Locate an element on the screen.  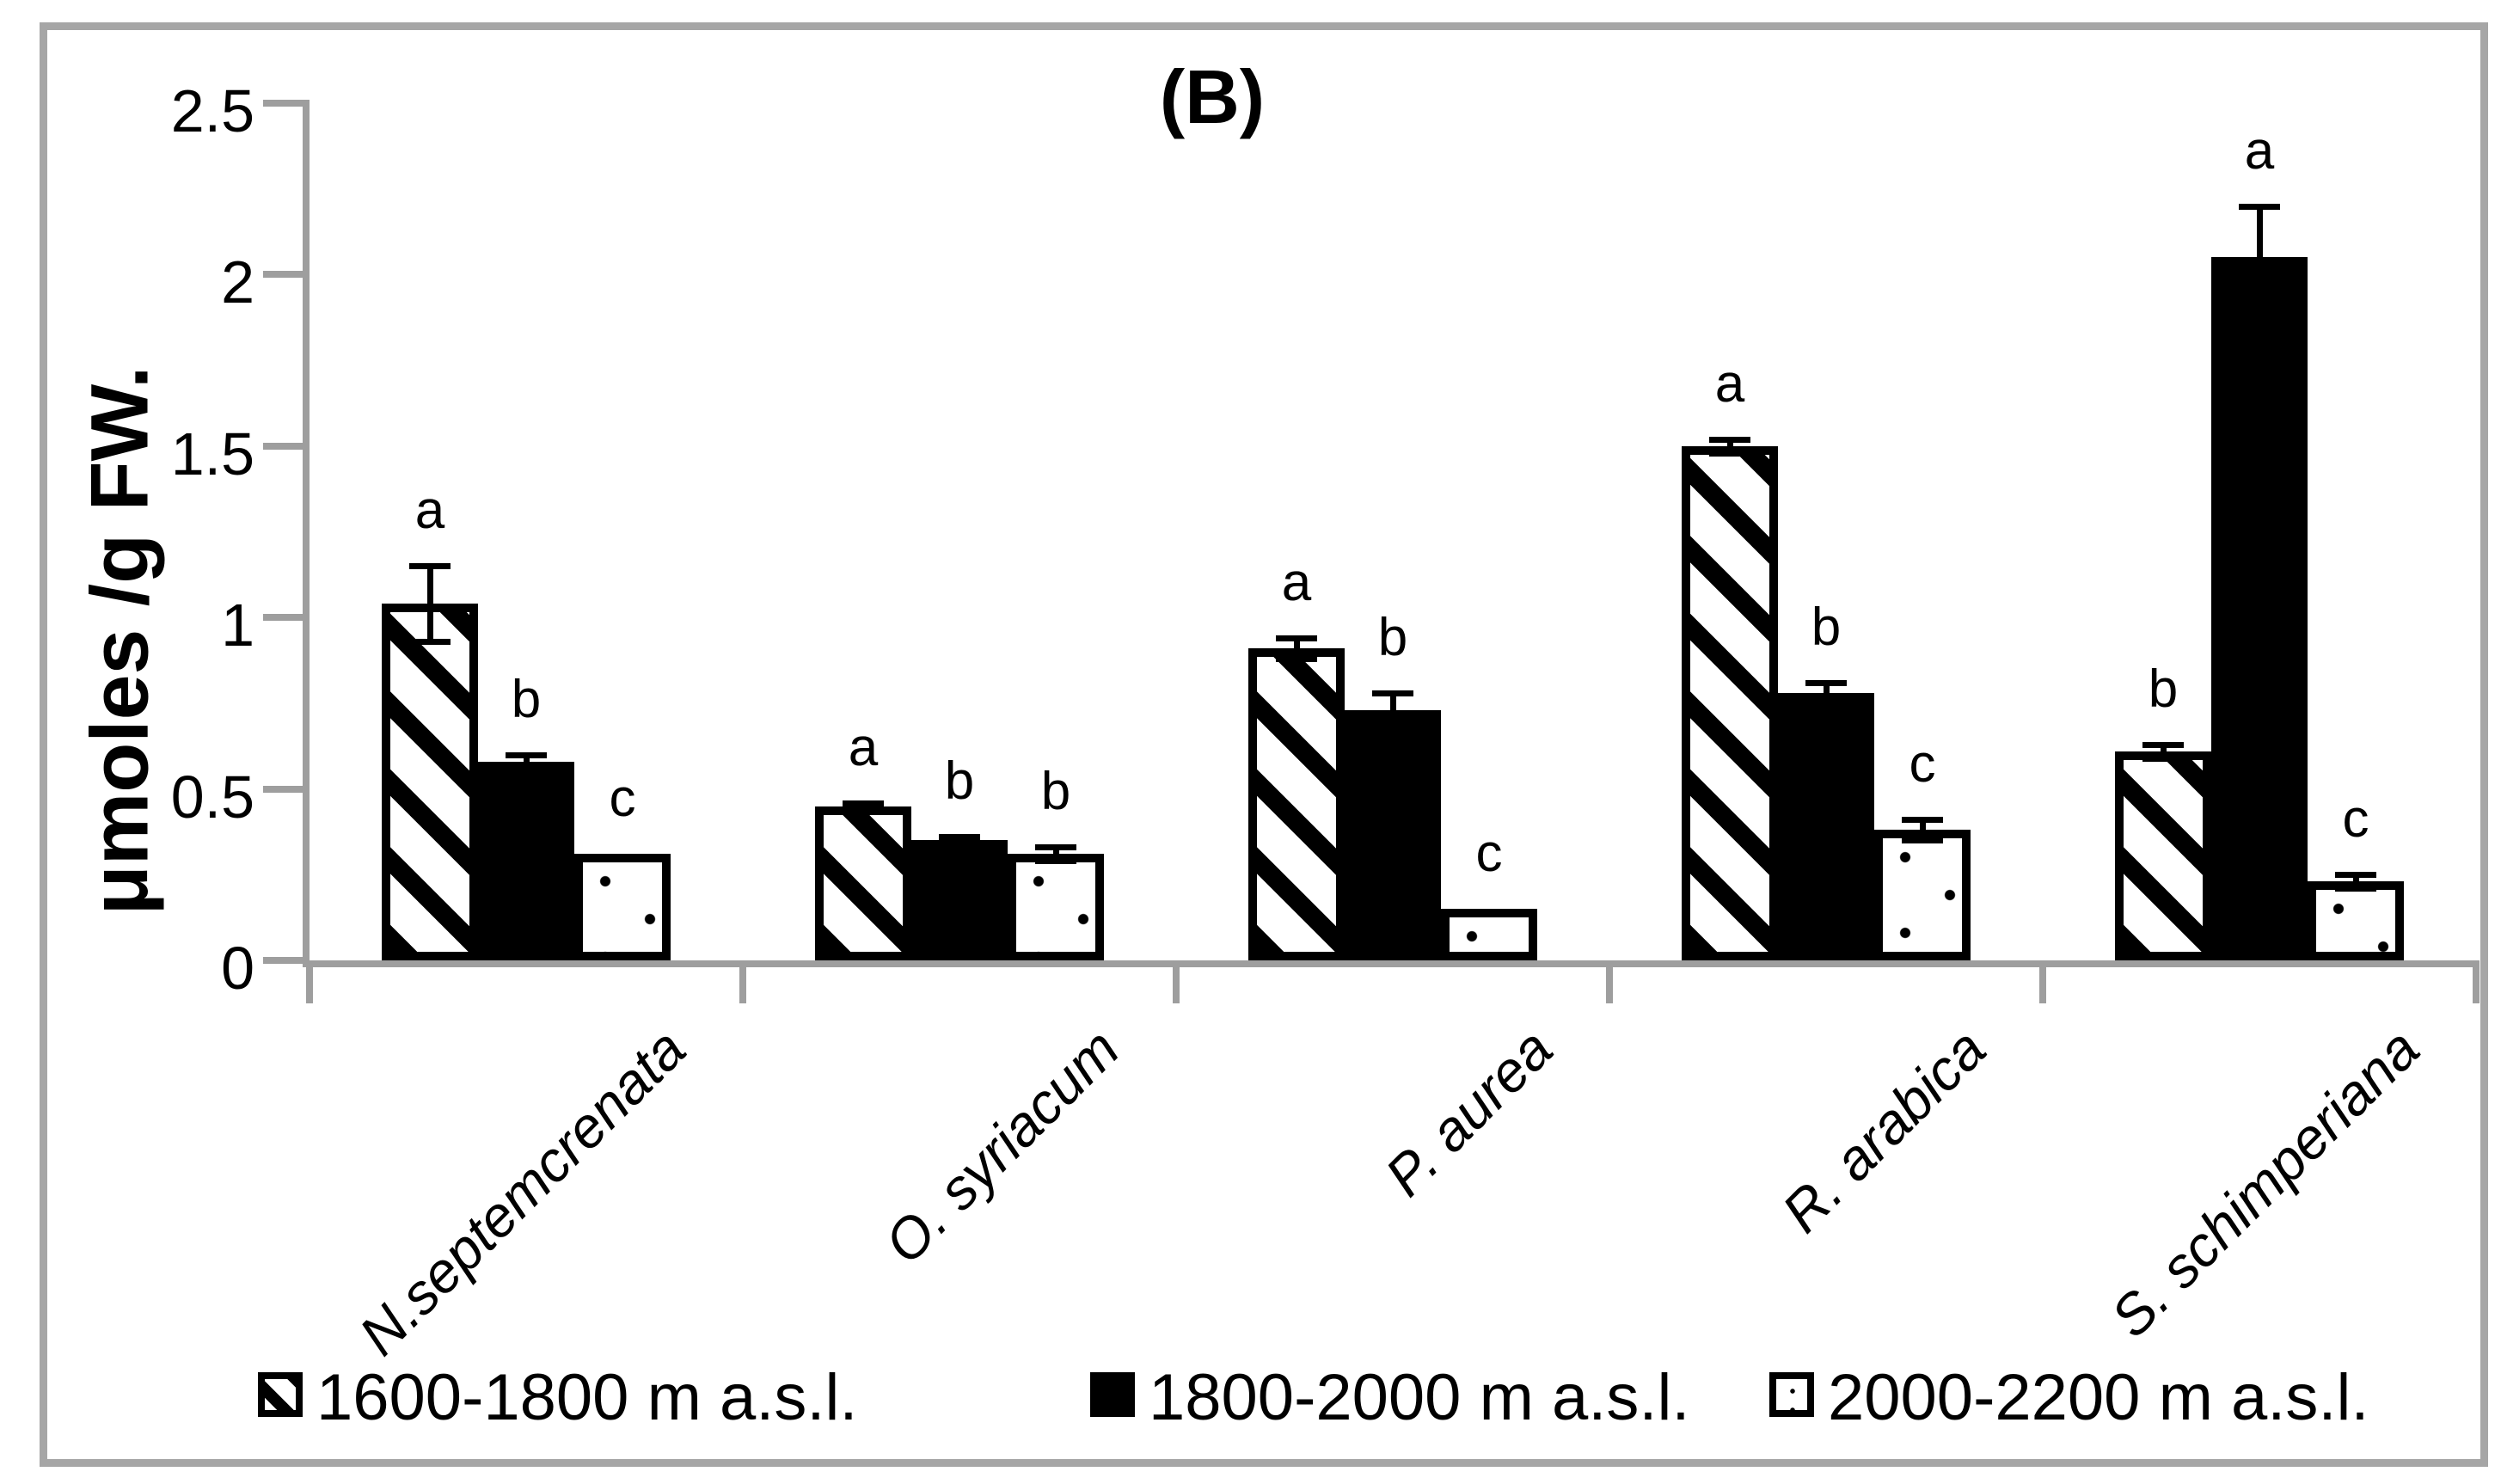
y-tick-label: 1 is located at coordinates (237, 625).